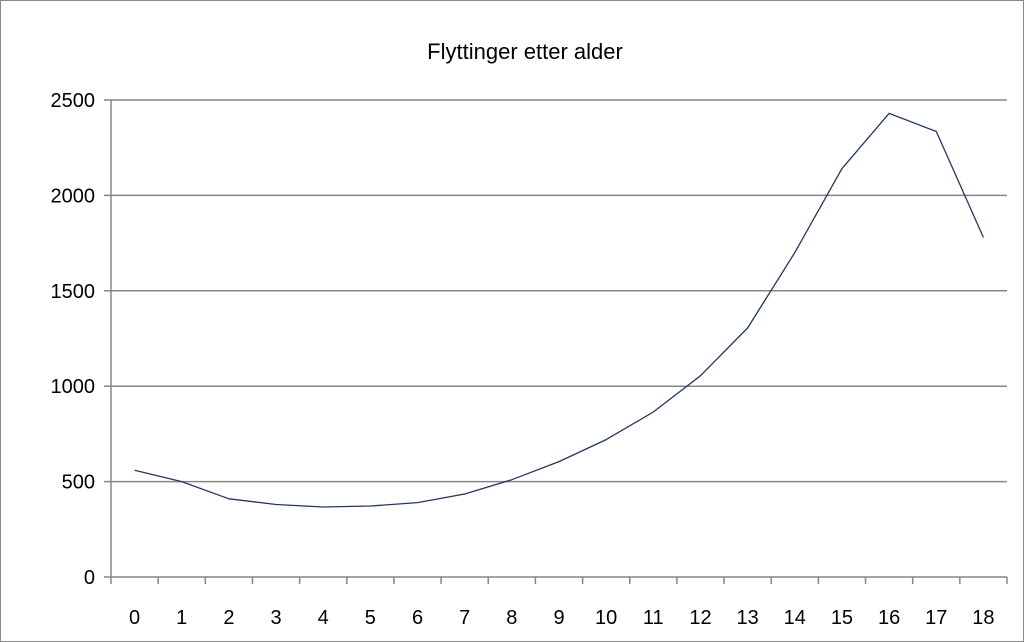 This screenshot has width=1024, height=642. I want to click on x-tick-label: 1, so click(181, 618).